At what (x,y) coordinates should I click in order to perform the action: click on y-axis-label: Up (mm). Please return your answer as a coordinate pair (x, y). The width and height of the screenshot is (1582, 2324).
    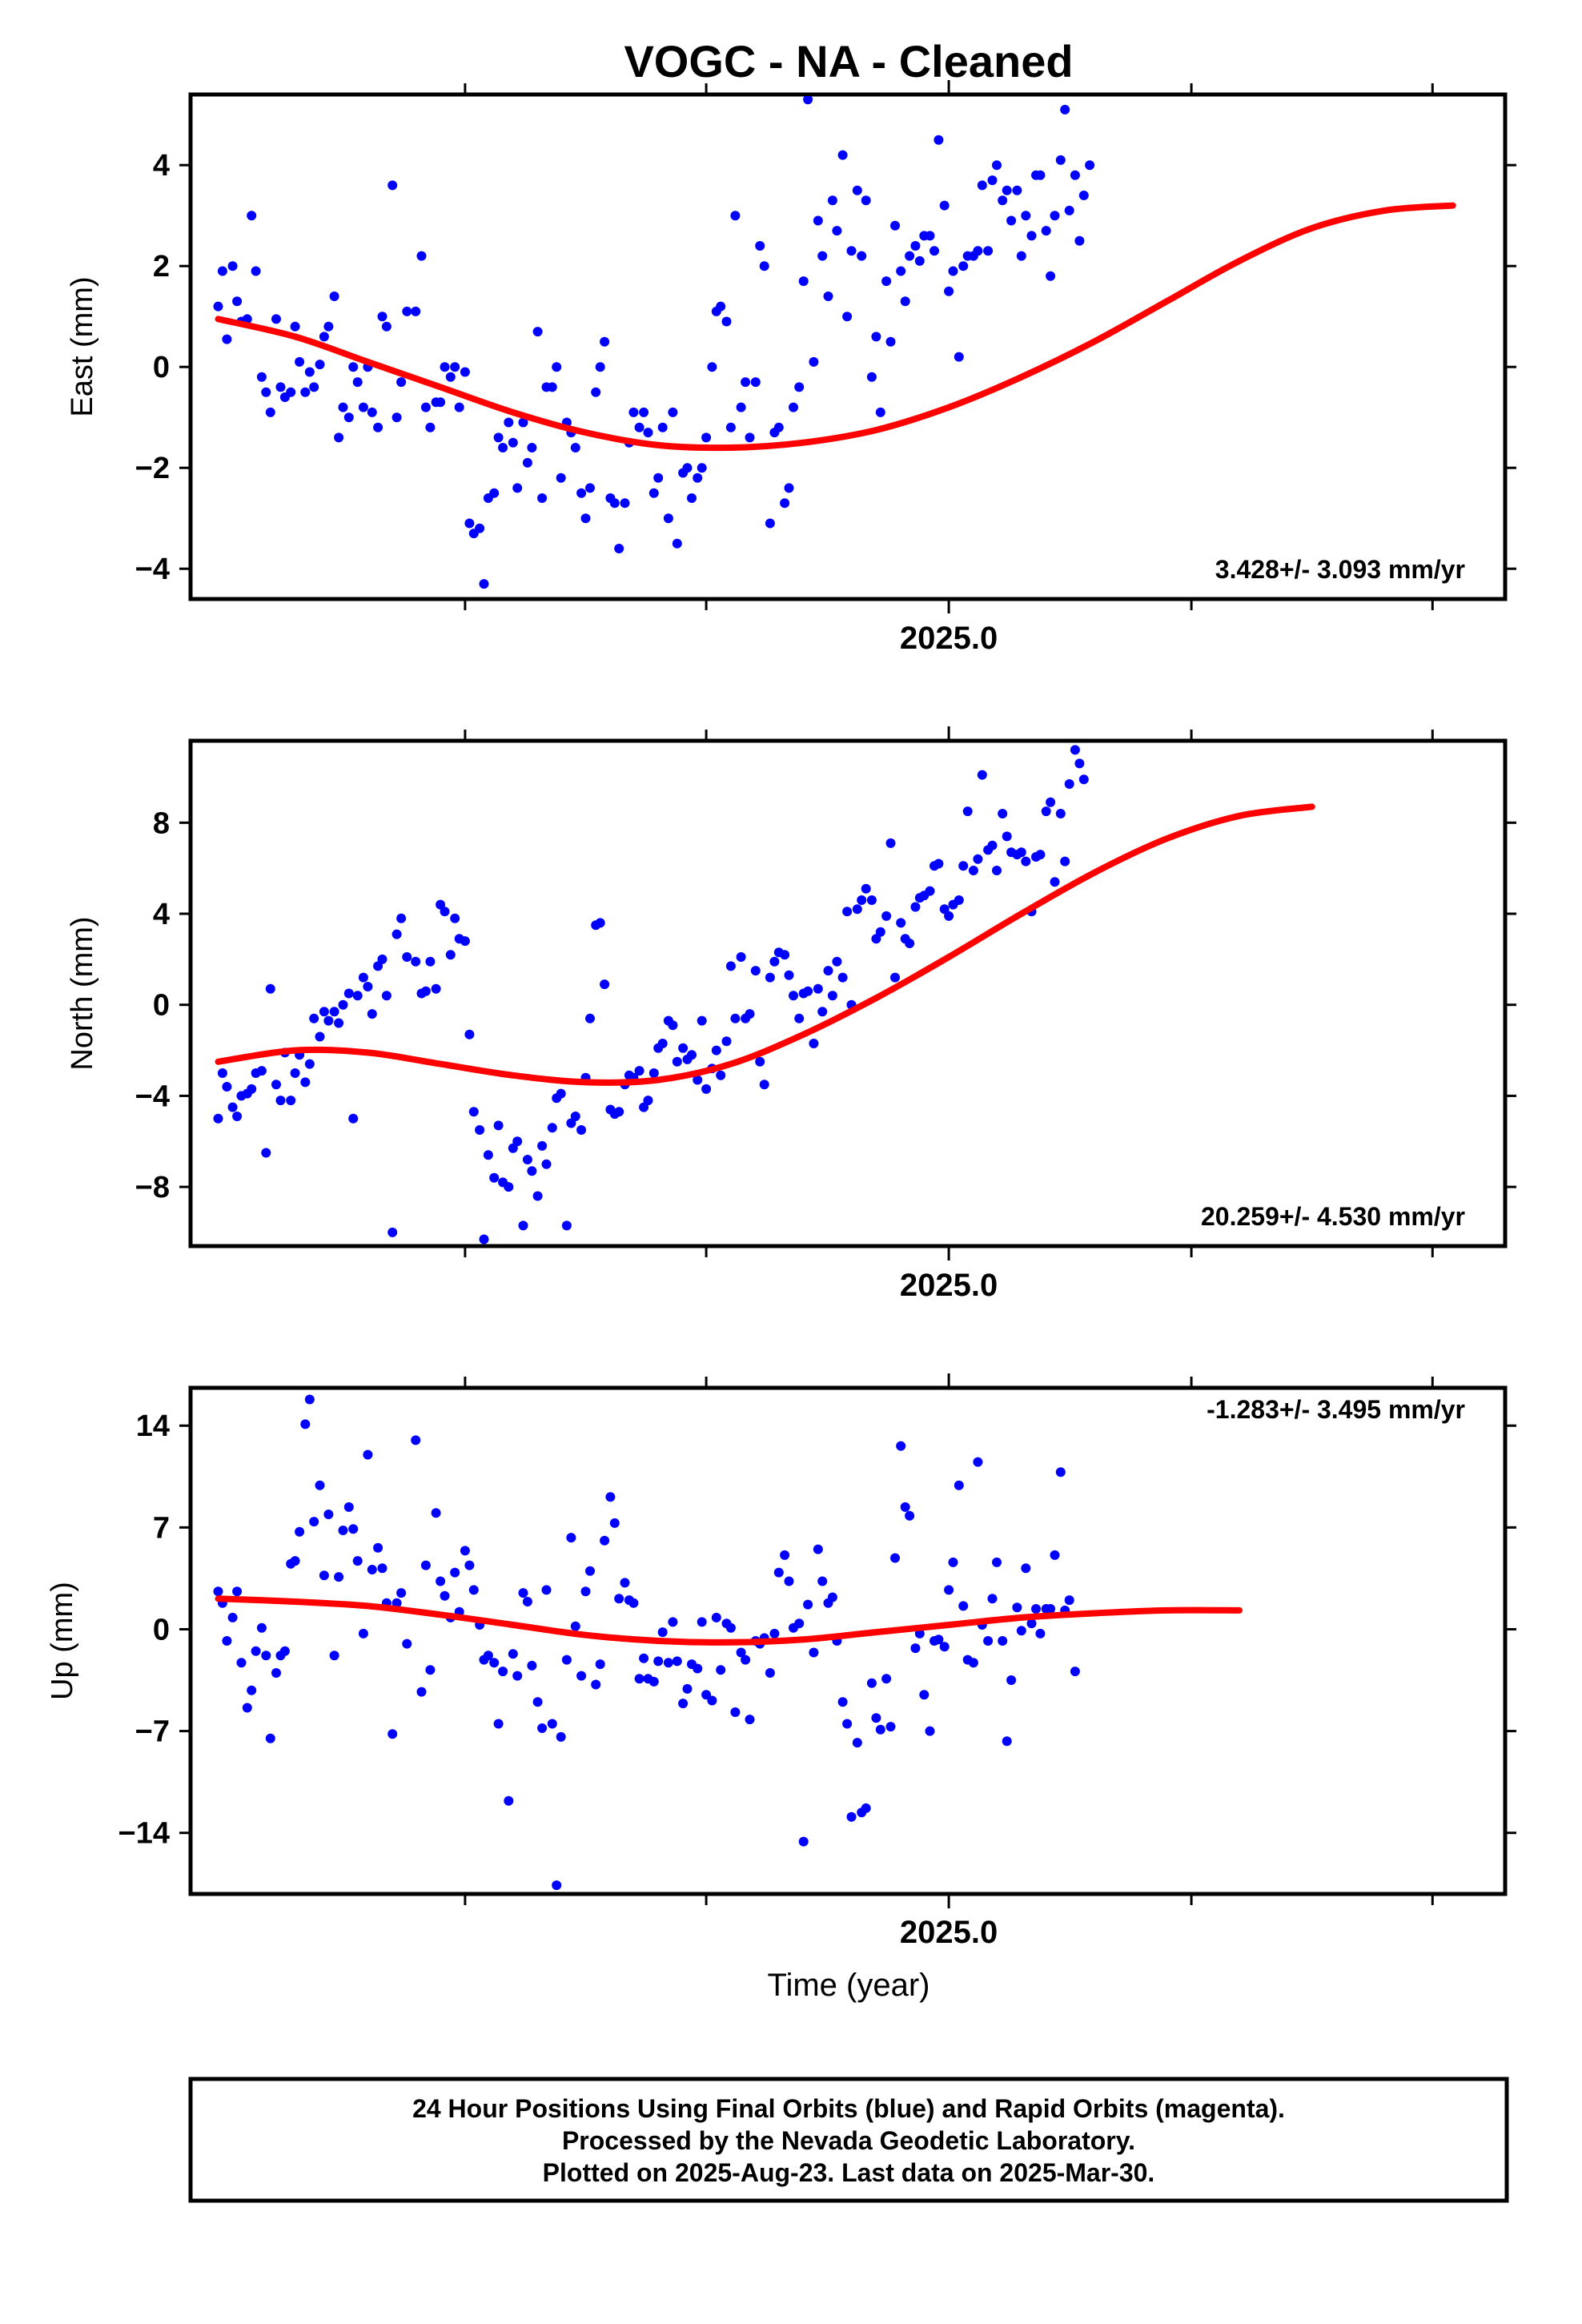
    Looking at the image, I should click on (62, 1641).